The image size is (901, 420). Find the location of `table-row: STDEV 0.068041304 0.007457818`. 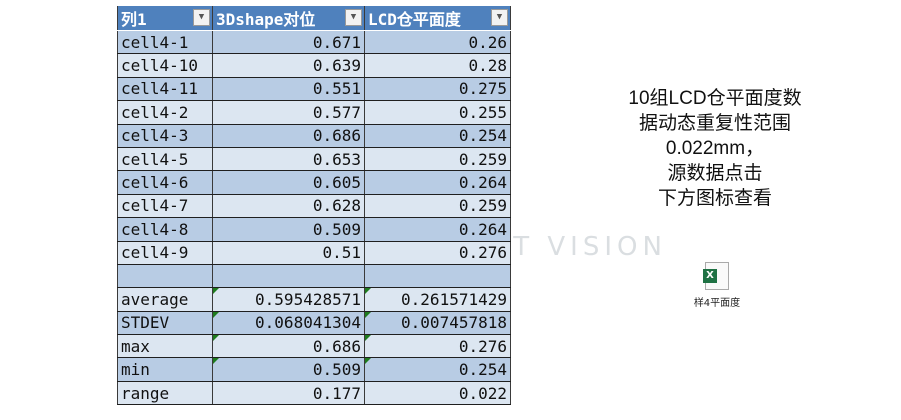

table-row: STDEV 0.068041304 0.007457818 is located at coordinates (314, 323).